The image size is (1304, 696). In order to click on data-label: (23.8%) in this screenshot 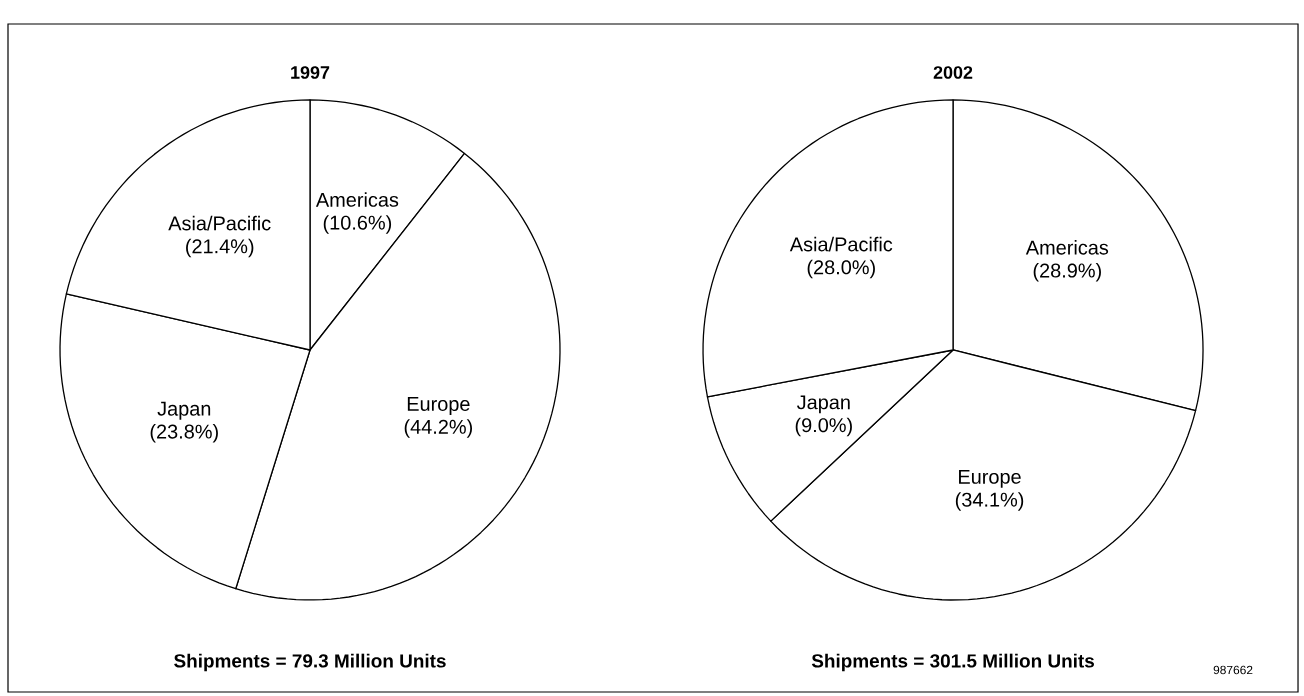, I will do `click(184, 433)`.